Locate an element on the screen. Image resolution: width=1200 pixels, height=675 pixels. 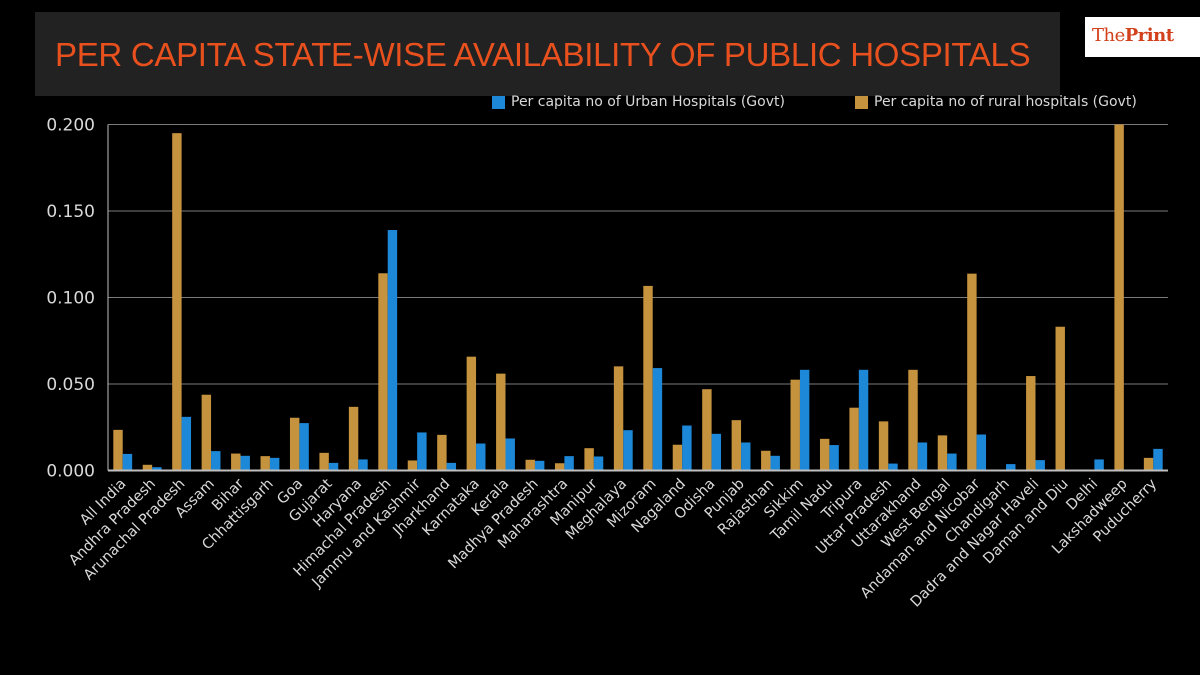
y-tick-label: 0.000 is located at coordinates (70, 472).